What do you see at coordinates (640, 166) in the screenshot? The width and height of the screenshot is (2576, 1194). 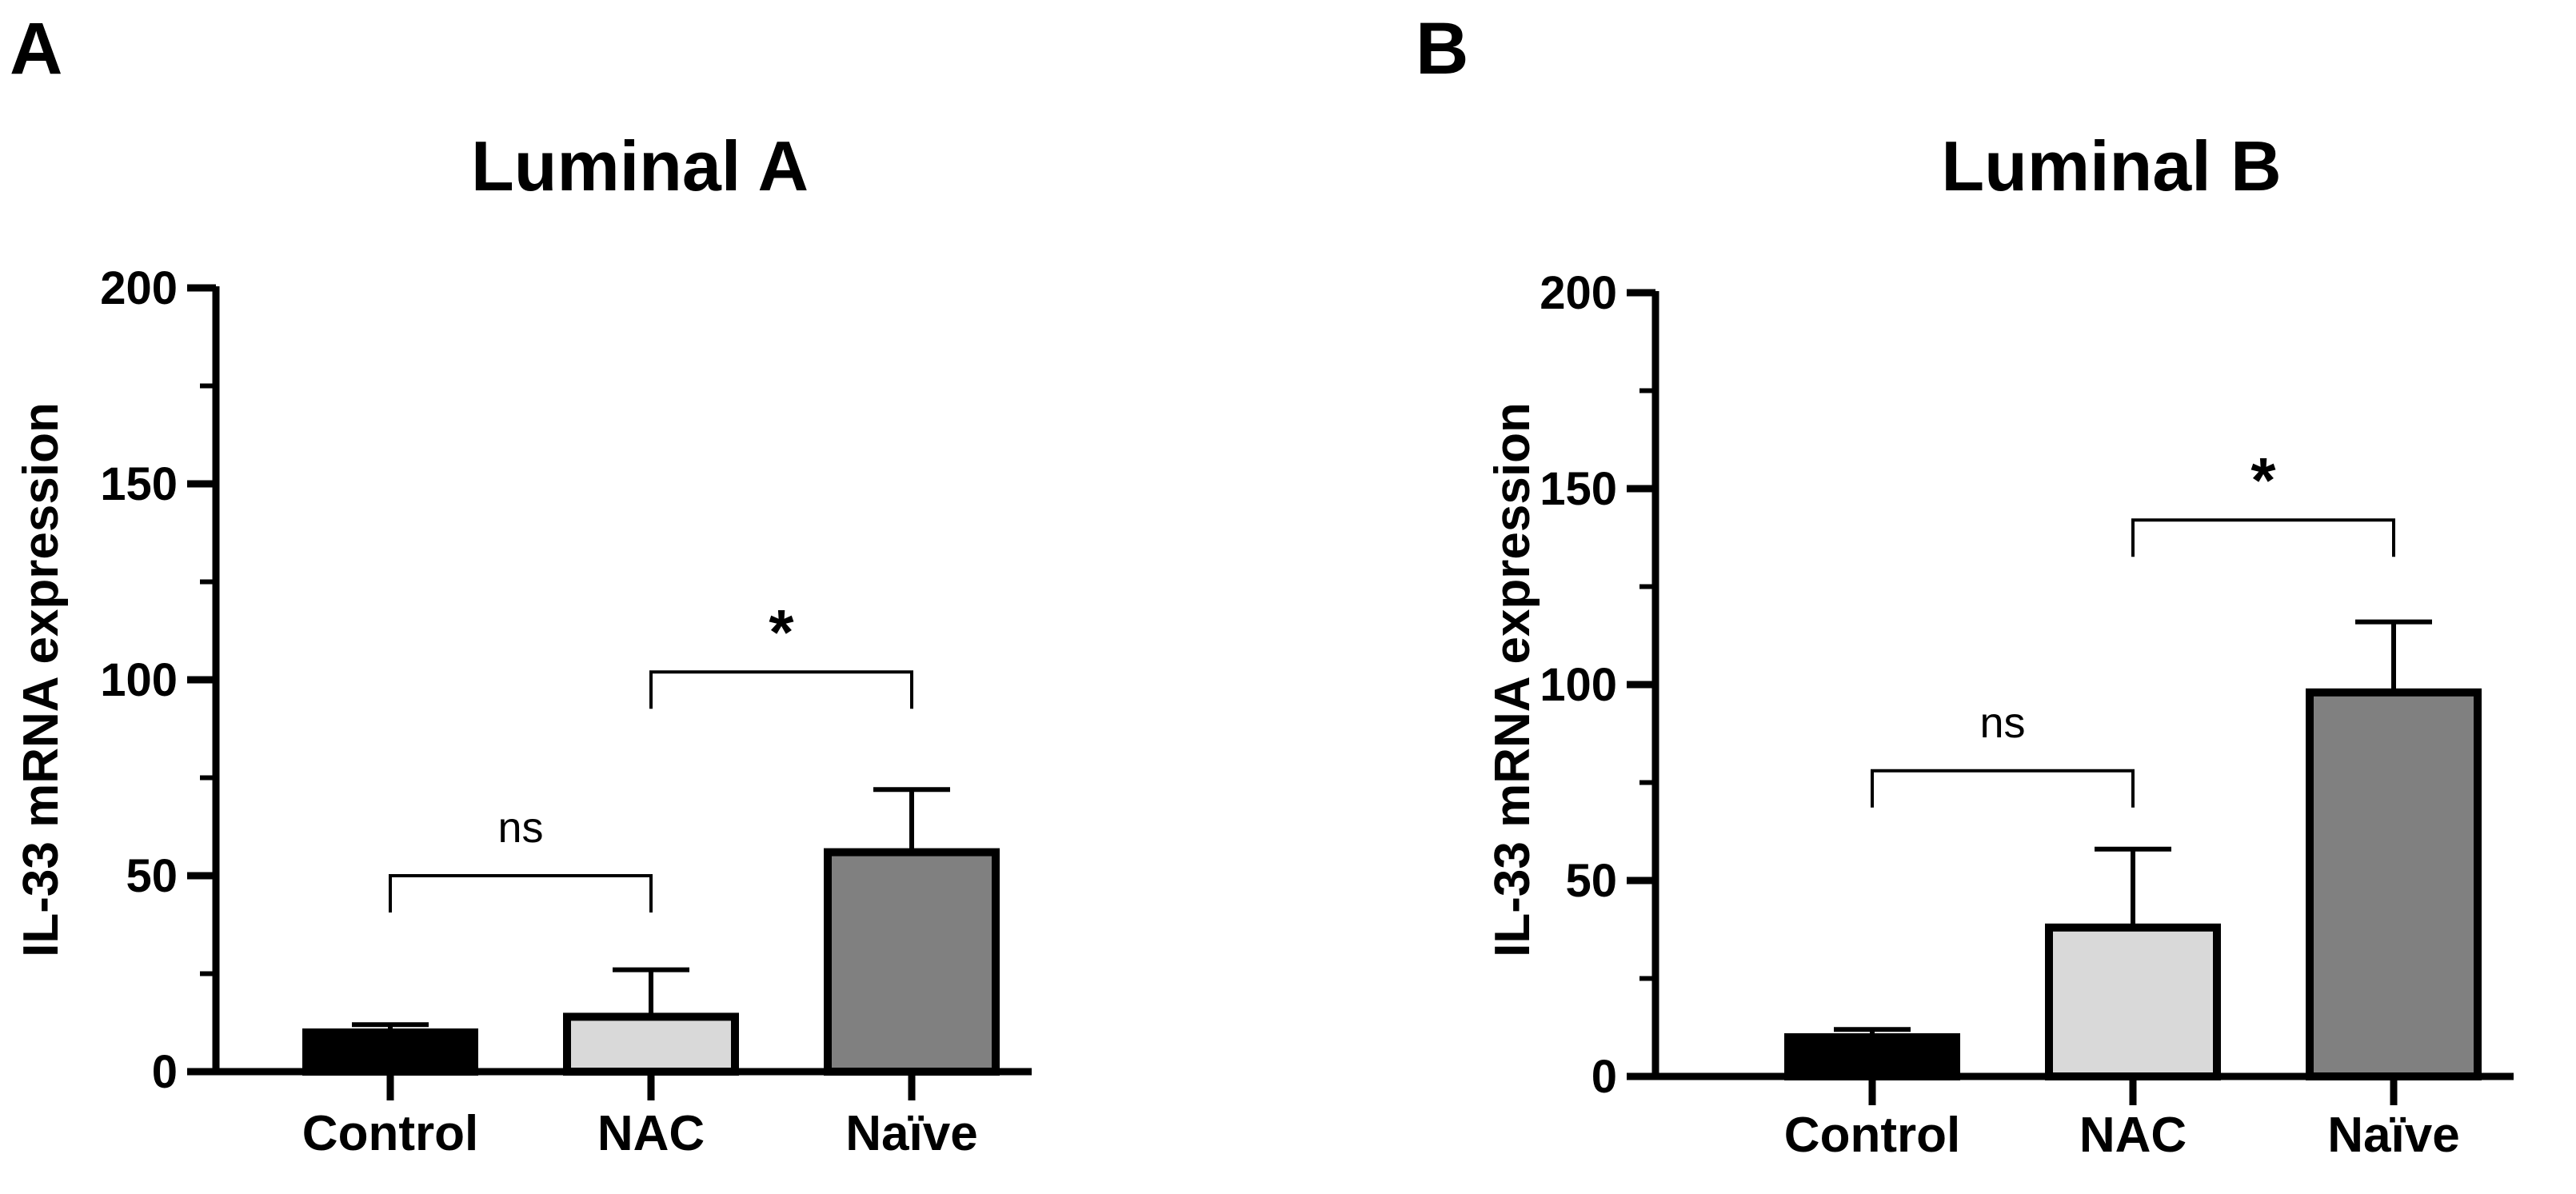 I see `chart-title: Luminal A` at bounding box center [640, 166].